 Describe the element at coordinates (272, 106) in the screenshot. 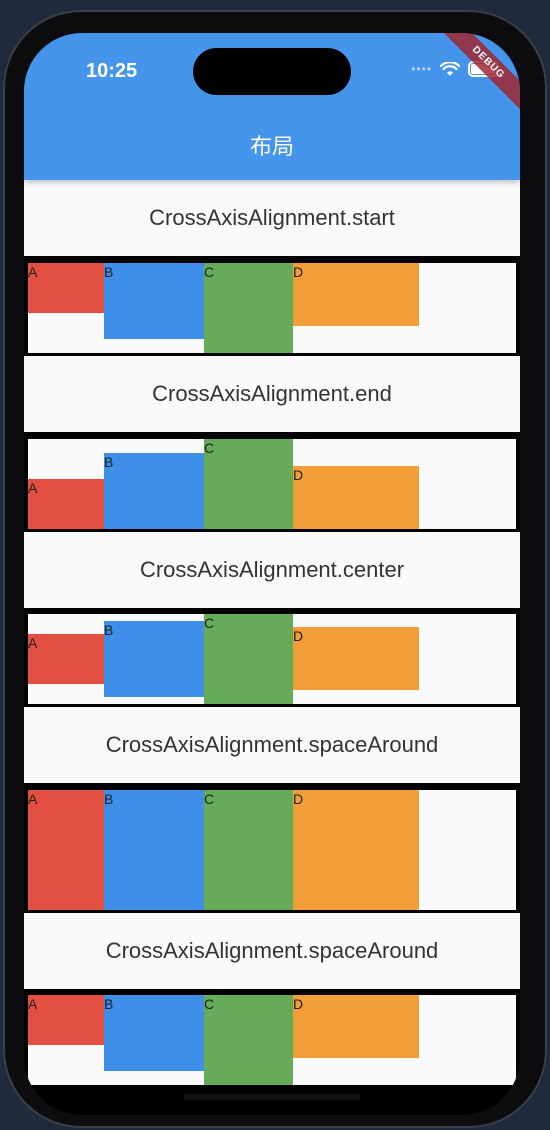

I see `app-bar: 10:25 •••• 布局` at that location.